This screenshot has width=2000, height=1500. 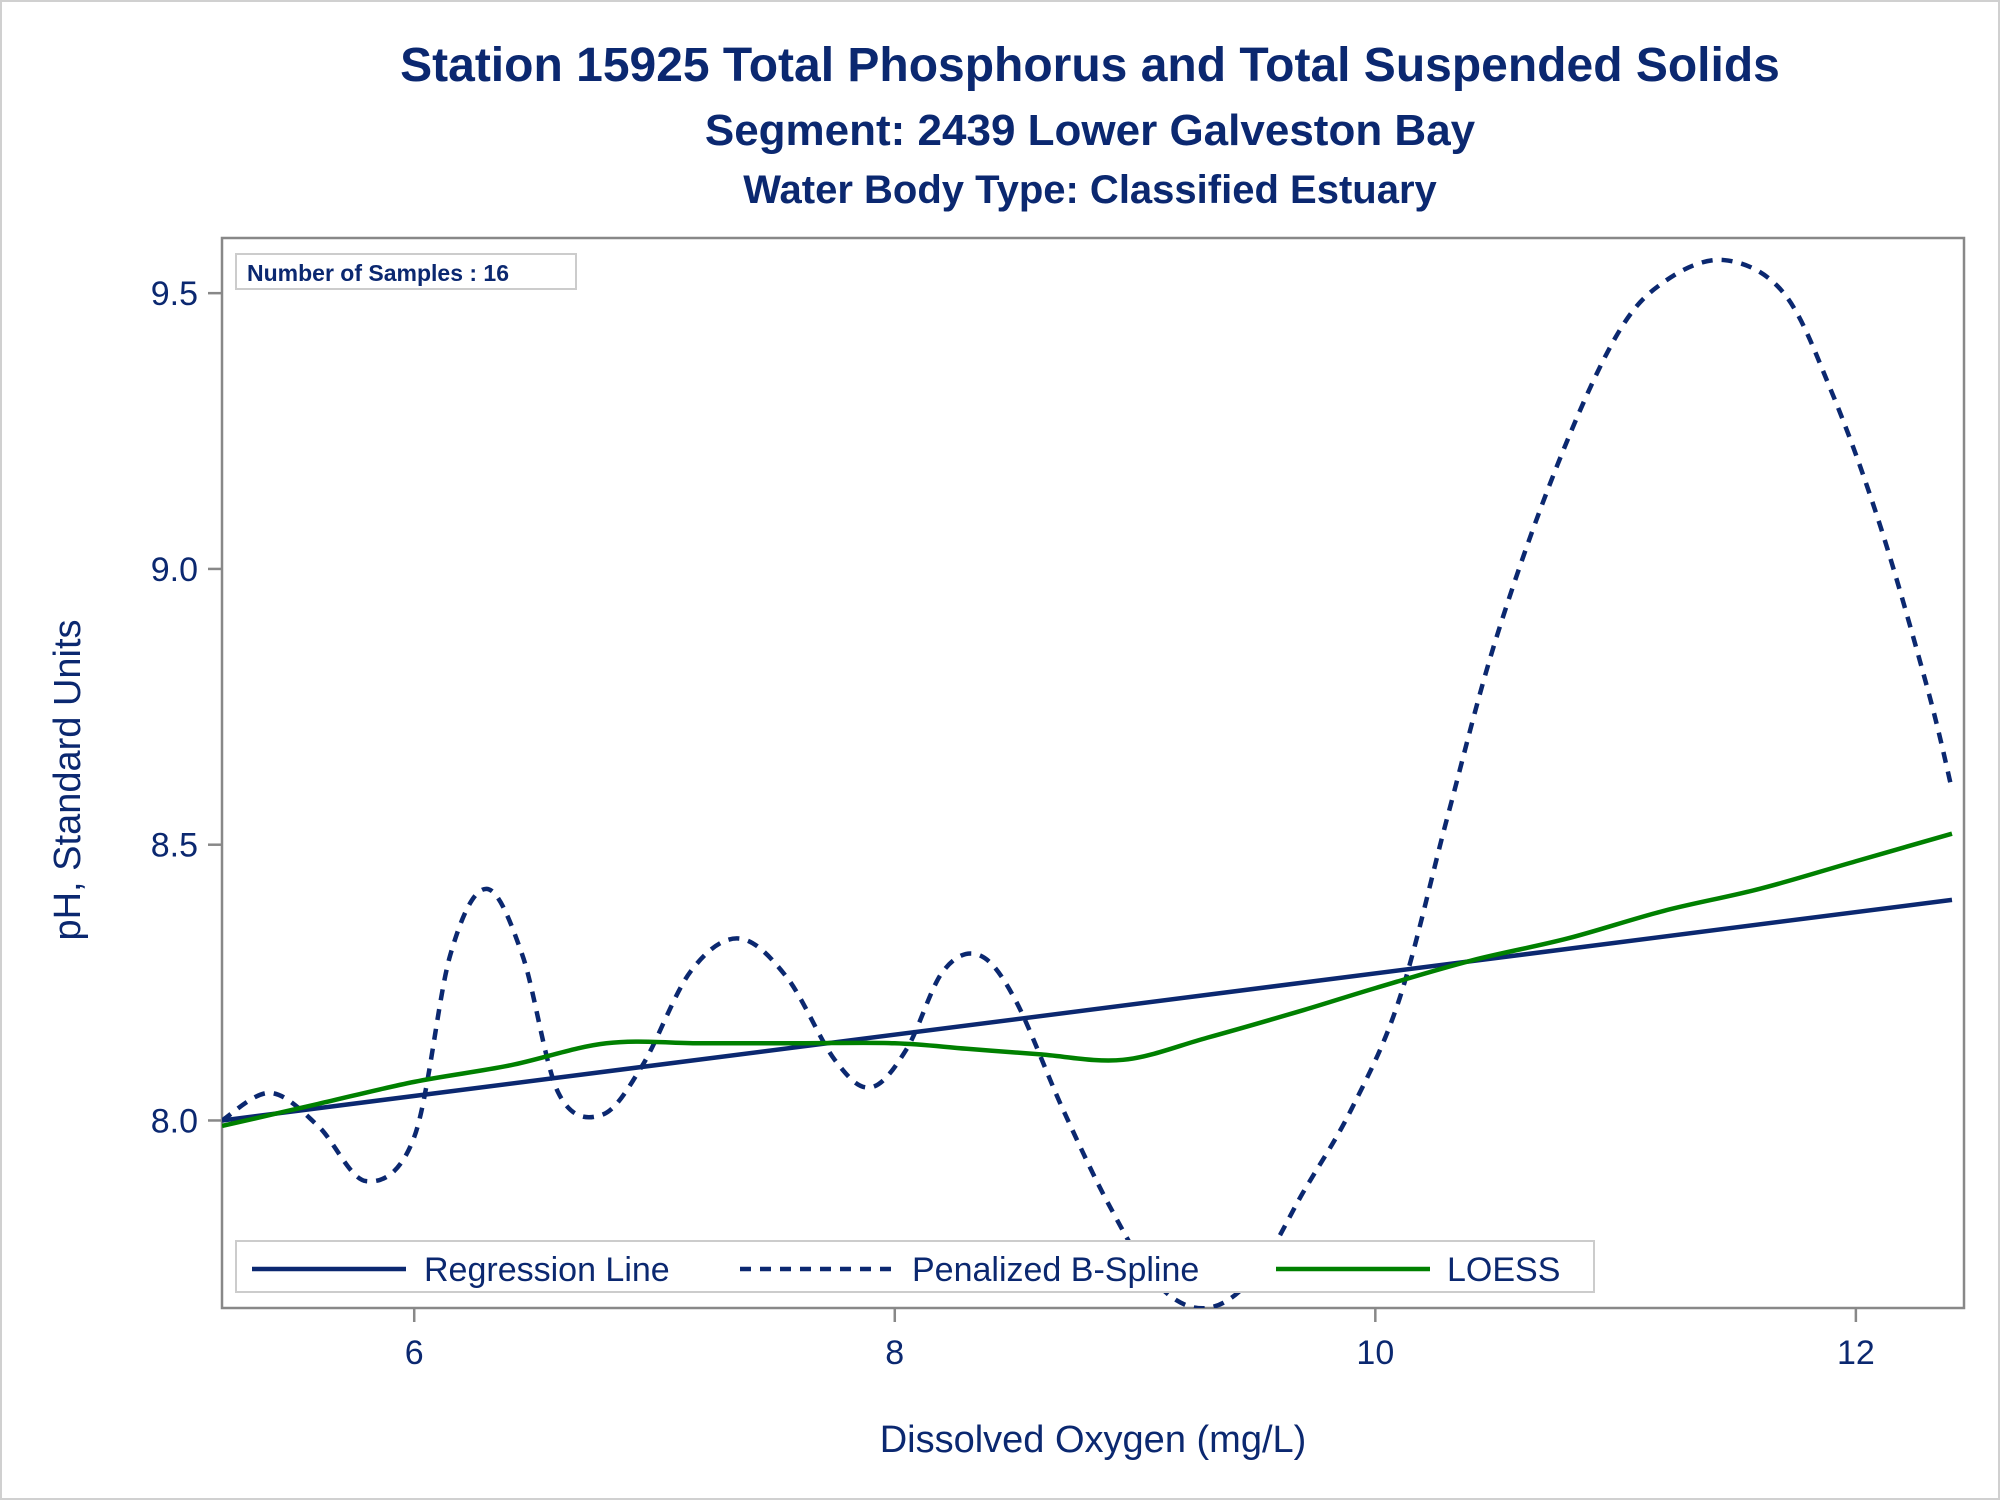 I want to click on x-axis-label: Dissolved Oxygen (mg/L), so click(x=1093, y=1440).